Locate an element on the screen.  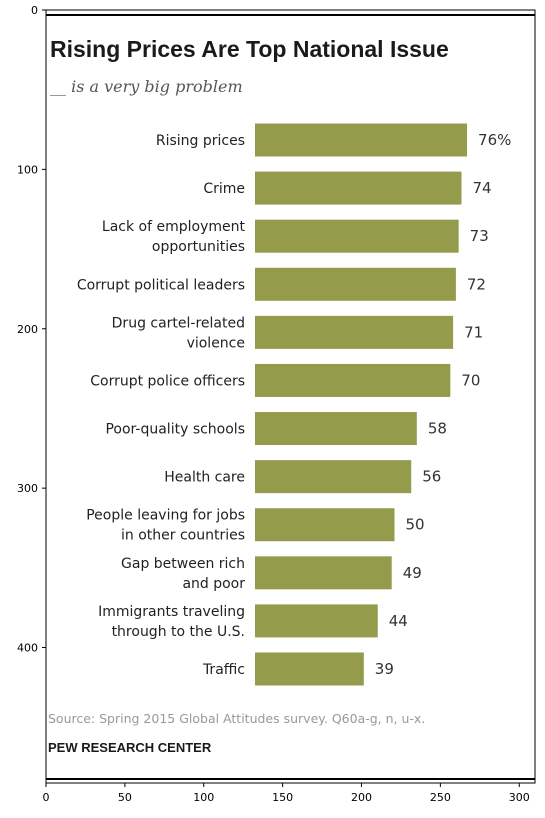
bar-value-label: 76% is located at coordinates (494, 140).